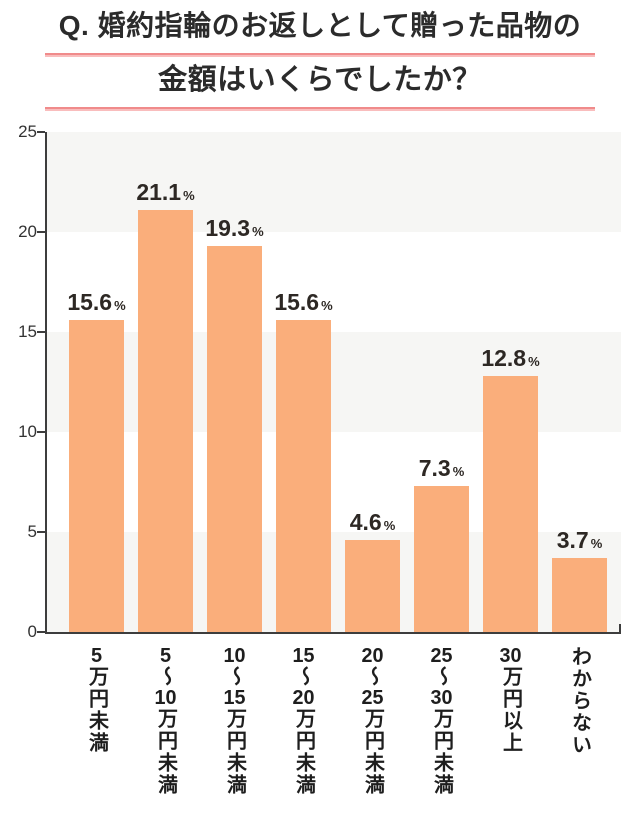 This screenshot has width=640, height=830. What do you see at coordinates (579, 382) in the screenshot?
I see `bar-column: 3.7%` at bounding box center [579, 382].